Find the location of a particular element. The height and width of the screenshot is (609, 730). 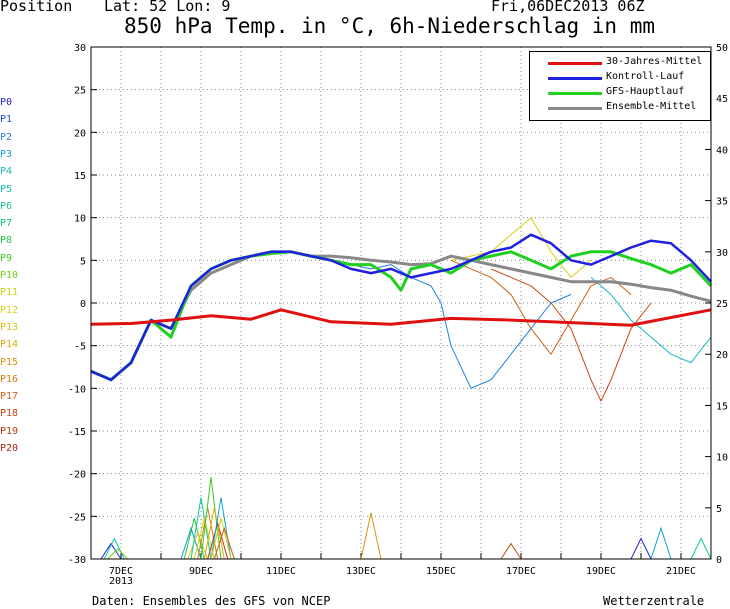

y-tick-label-left: 25 is located at coordinates (80, 91).